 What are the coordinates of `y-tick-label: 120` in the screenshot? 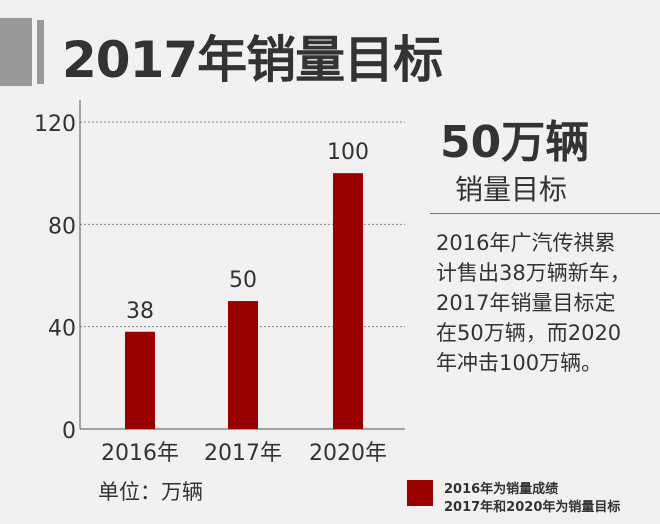 It's located at (55, 124).